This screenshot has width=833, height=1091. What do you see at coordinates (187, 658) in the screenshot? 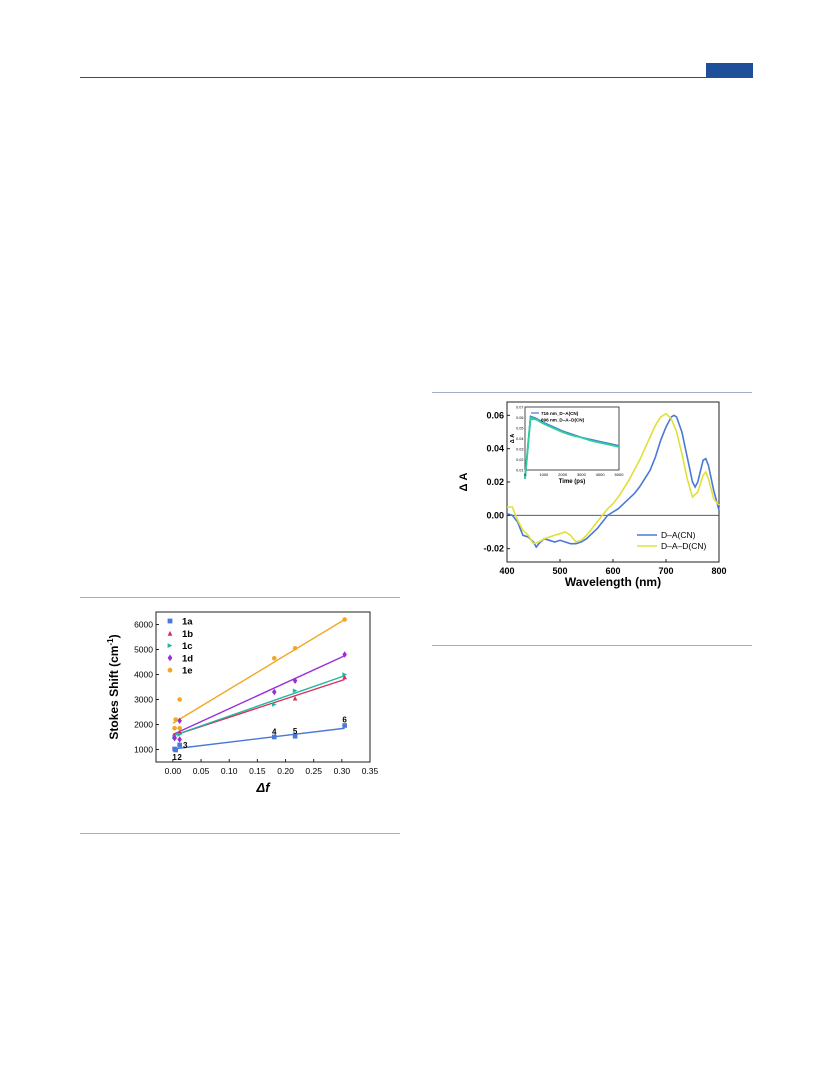
I see `legend-label: 1d` at bounding box center [187, 658].